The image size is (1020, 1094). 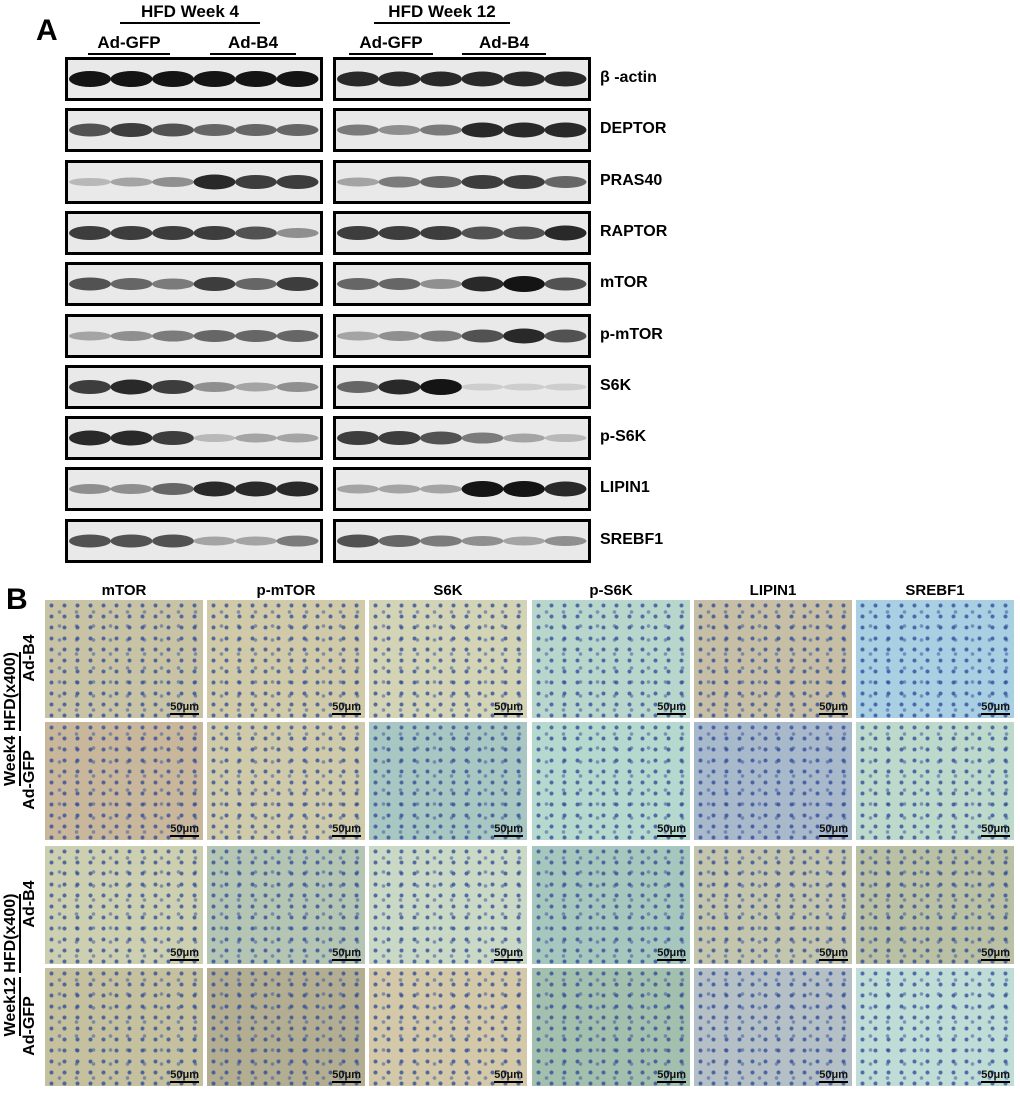 I want to click on blot-label: SREBF1, so click(x=632, y=539).